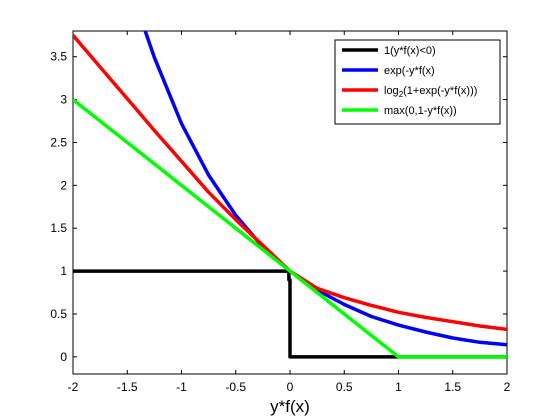 The width and height of the screenshot is (560, 420). I want to click on x-tick-label: -1.5, so click(127, 387).